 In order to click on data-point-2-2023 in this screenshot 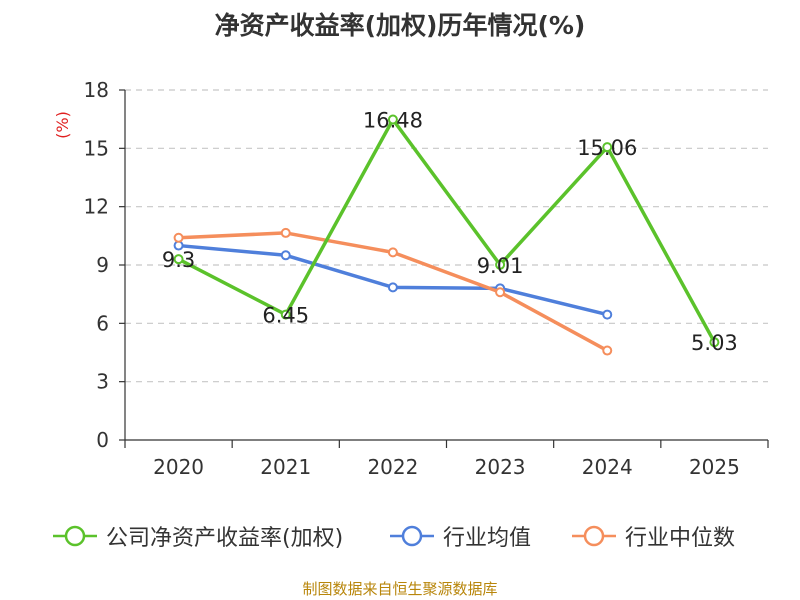, I will do `click(500, 292)`.